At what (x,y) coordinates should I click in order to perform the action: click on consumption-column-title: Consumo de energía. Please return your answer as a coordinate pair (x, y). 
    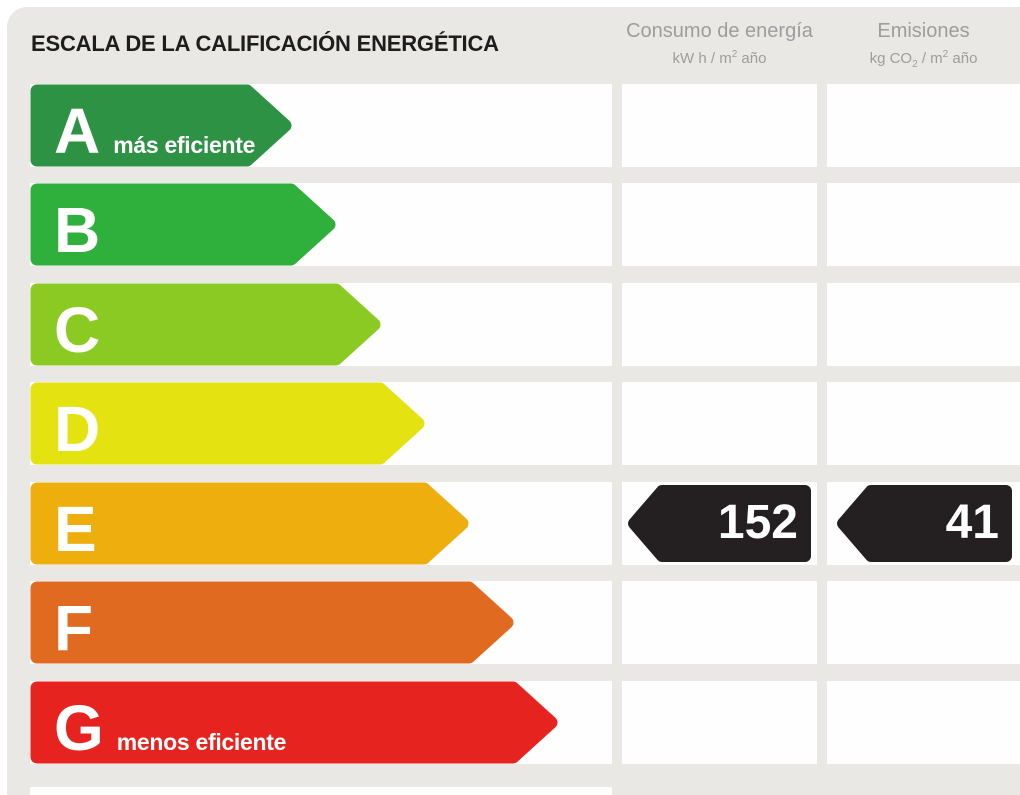
    Looking at the image, I should click on (719, 31).